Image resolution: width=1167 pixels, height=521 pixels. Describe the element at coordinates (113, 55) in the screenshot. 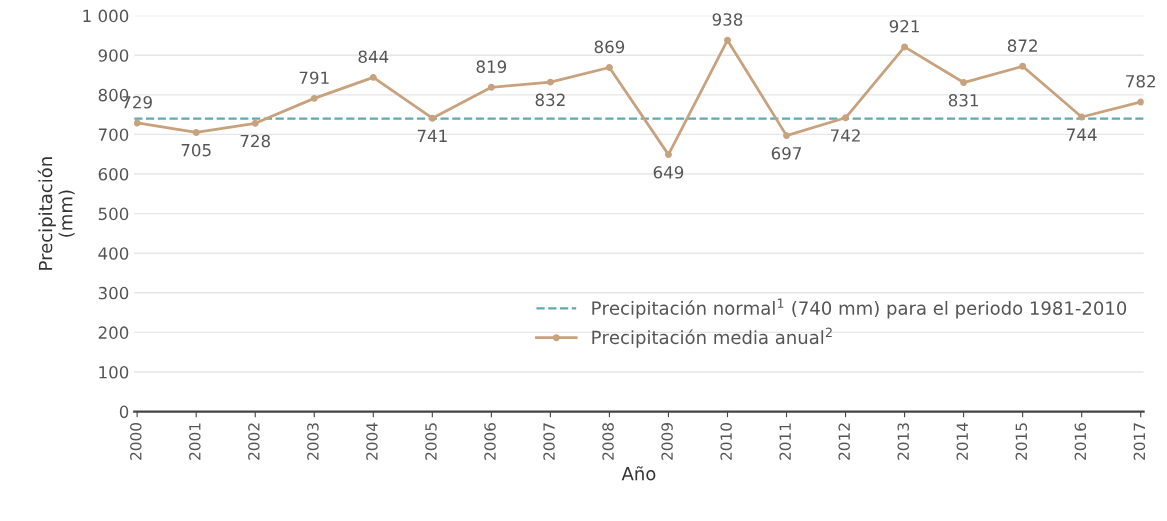

I see `y-tick-label: 900` at that location.